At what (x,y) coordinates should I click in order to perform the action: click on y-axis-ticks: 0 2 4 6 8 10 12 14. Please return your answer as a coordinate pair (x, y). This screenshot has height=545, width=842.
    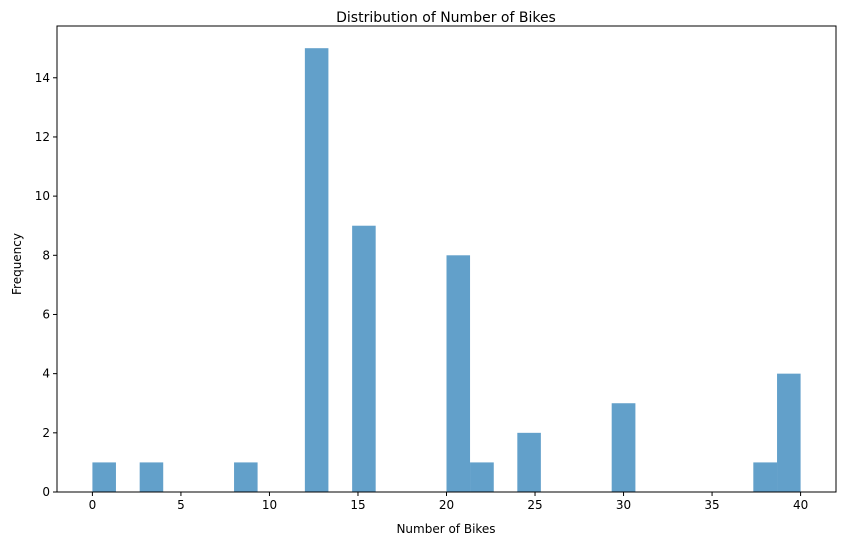
    Looking at the image, I should click on (46, 285).